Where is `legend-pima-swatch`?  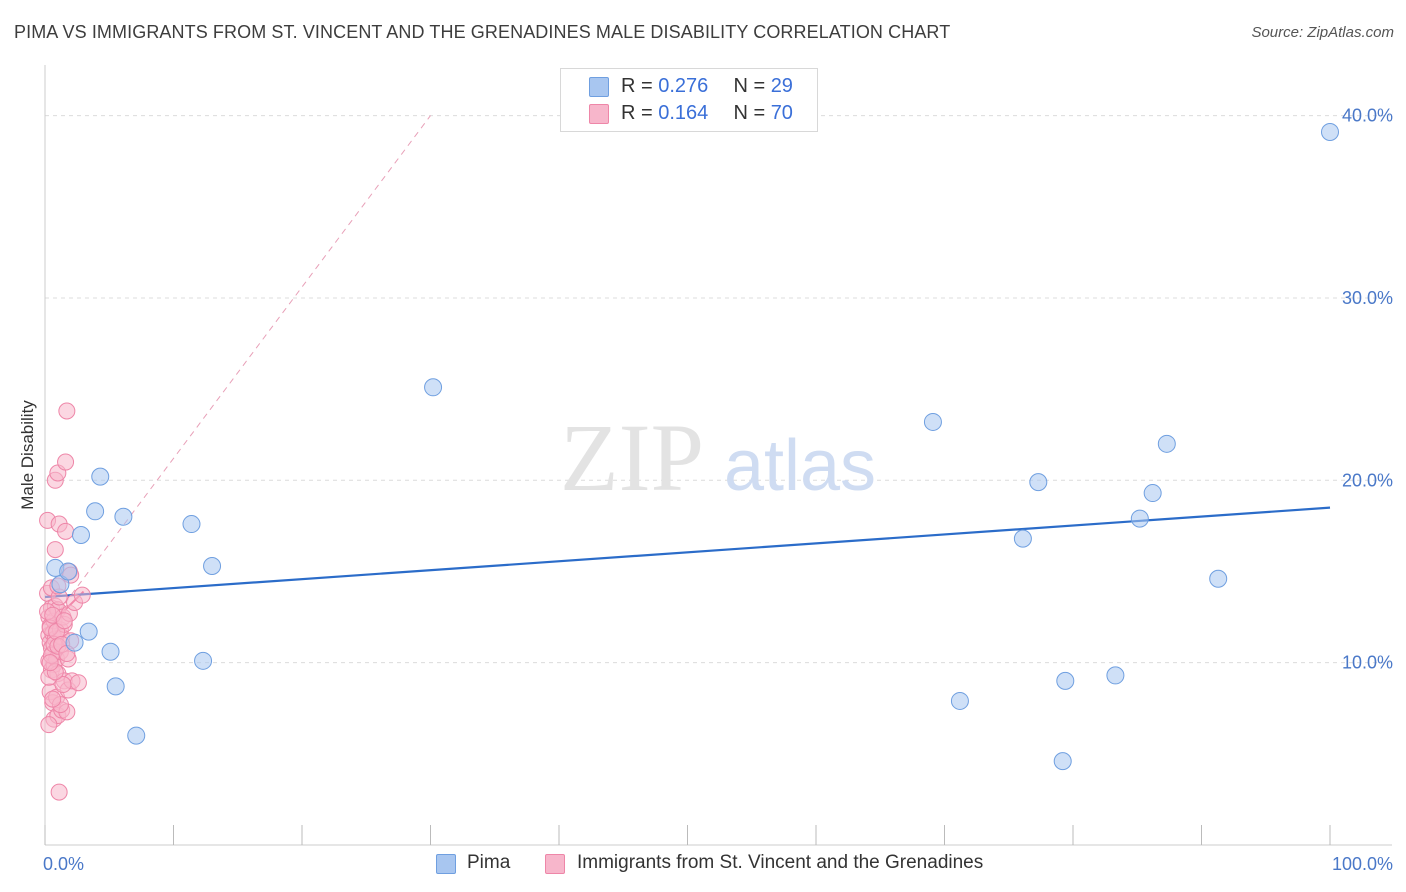
legend-pima-swatch is located at coordinates (446, 864).